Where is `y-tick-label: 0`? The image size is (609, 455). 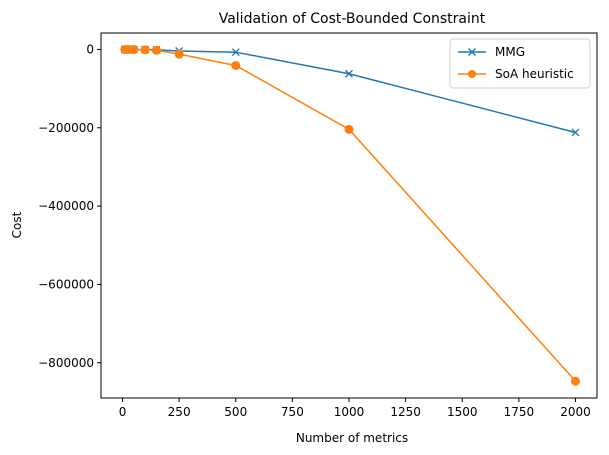
y-tick-label: 0 is located at coordinates (90, 49).